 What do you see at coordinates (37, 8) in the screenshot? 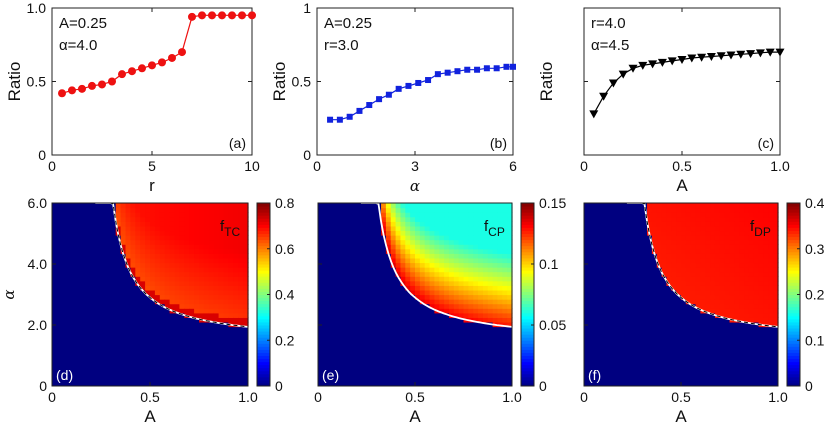
I see `y-tick-label: 1.0` at bounding box center [37, 8].